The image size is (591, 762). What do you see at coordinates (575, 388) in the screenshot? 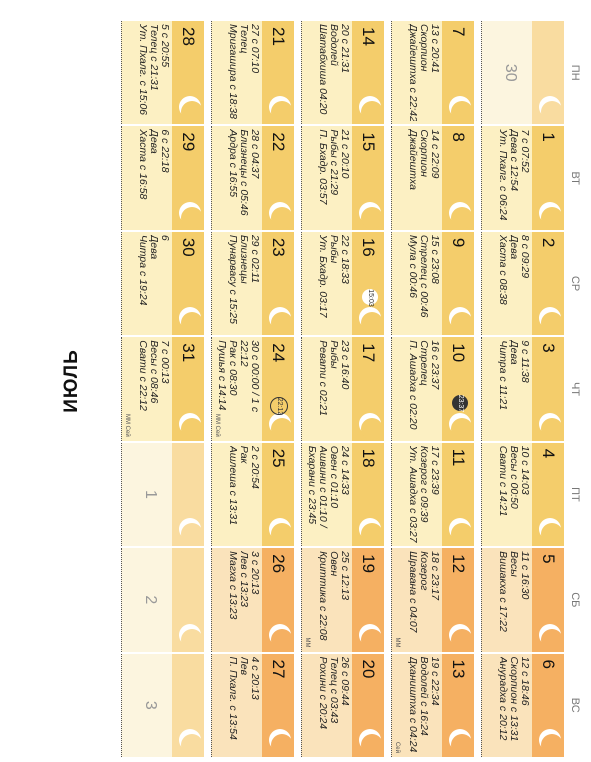
I see `weekday-thu: ЧТ` at bounding box center [575, 388].